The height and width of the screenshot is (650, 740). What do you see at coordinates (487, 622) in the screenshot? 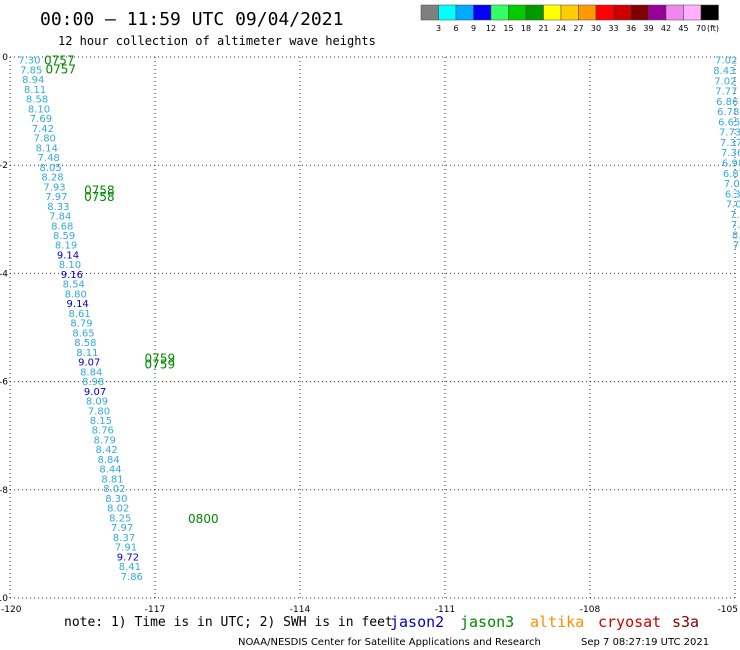
I see `satellite-legend-jason3: jason3` at bounding box center [487, 622].